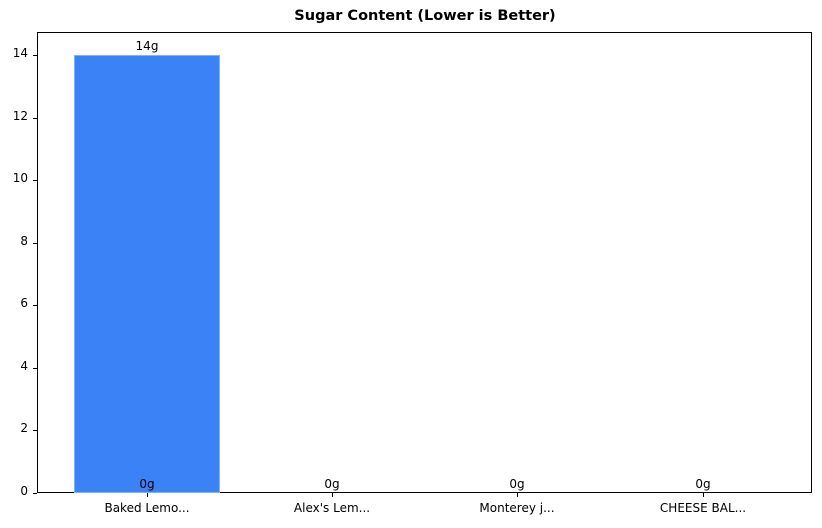 The height and width of the screenshot is (528, 822). Describe the element at coordinates (425, 16) in the screenshot. I see `chart-title: Sugar Content (Lower is Better)` at that location.